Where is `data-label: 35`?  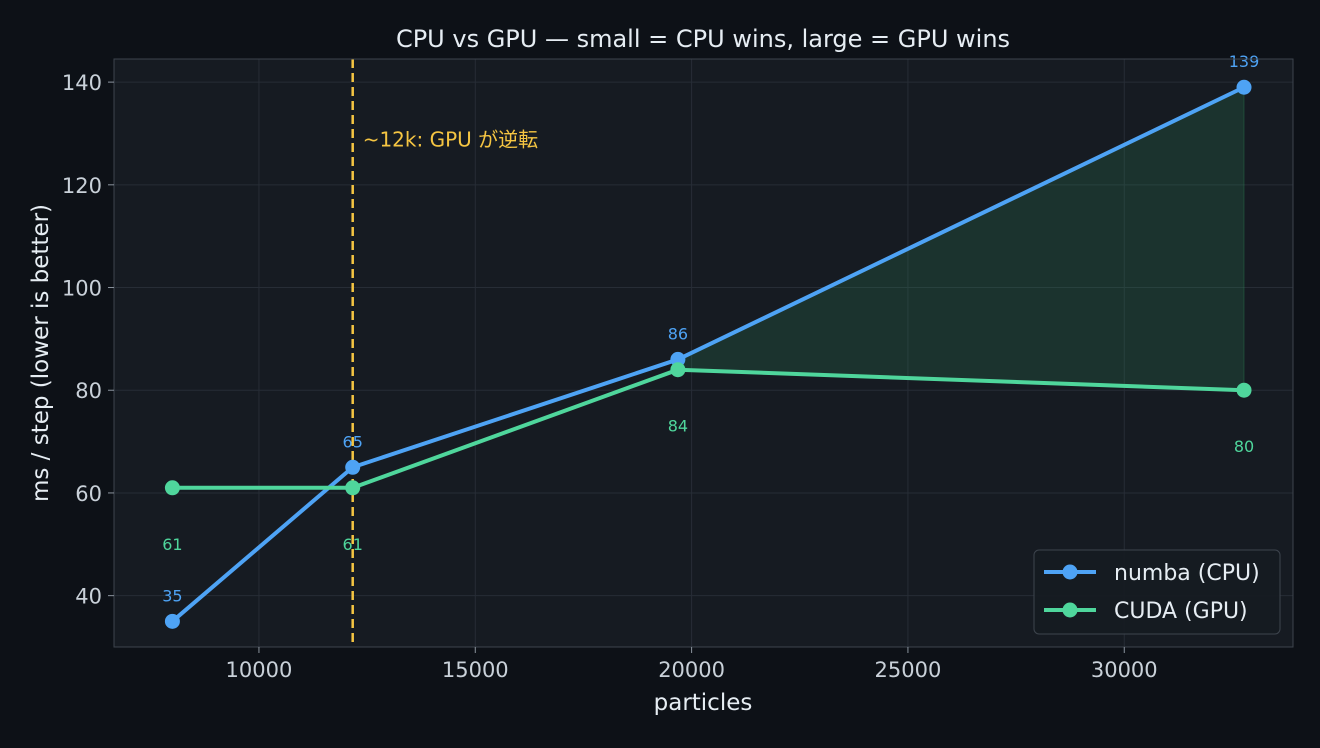
data-label: 35 is located at coordinates (172, 595).